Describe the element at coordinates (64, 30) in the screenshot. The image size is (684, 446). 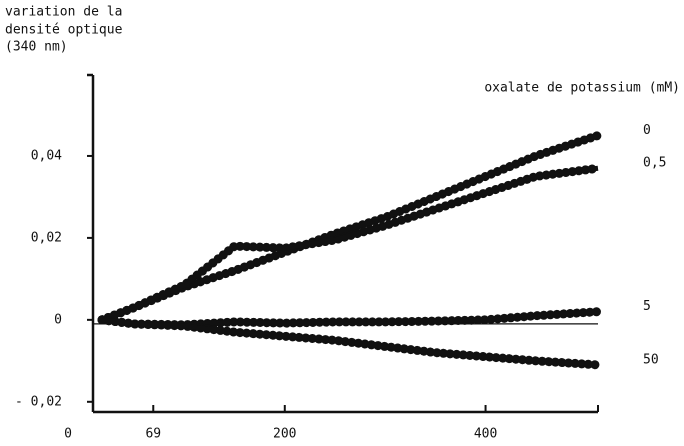
I see `y-axis-label: densité optique` at that location.